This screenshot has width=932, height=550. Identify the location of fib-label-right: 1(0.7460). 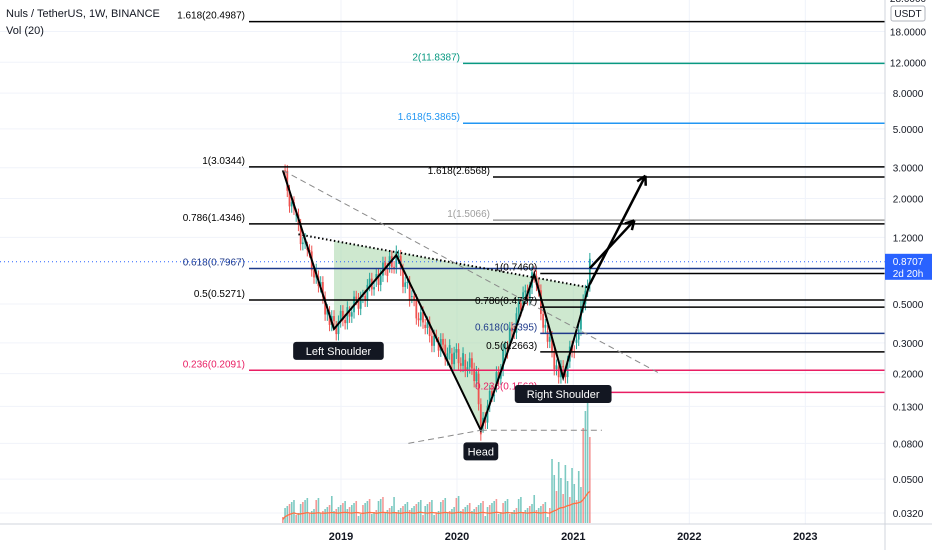
(515, 268).